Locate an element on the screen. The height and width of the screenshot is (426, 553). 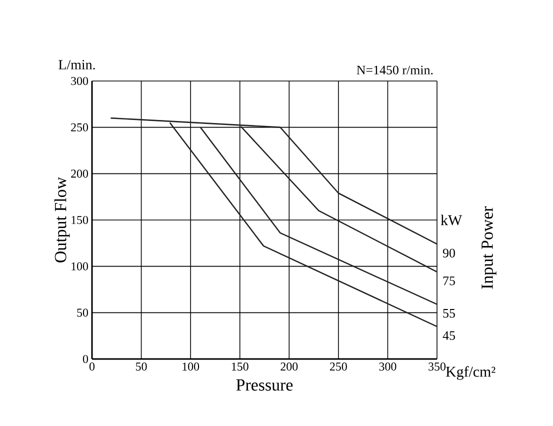
y-tick-label: 200 is located at coordinates (79, 174).